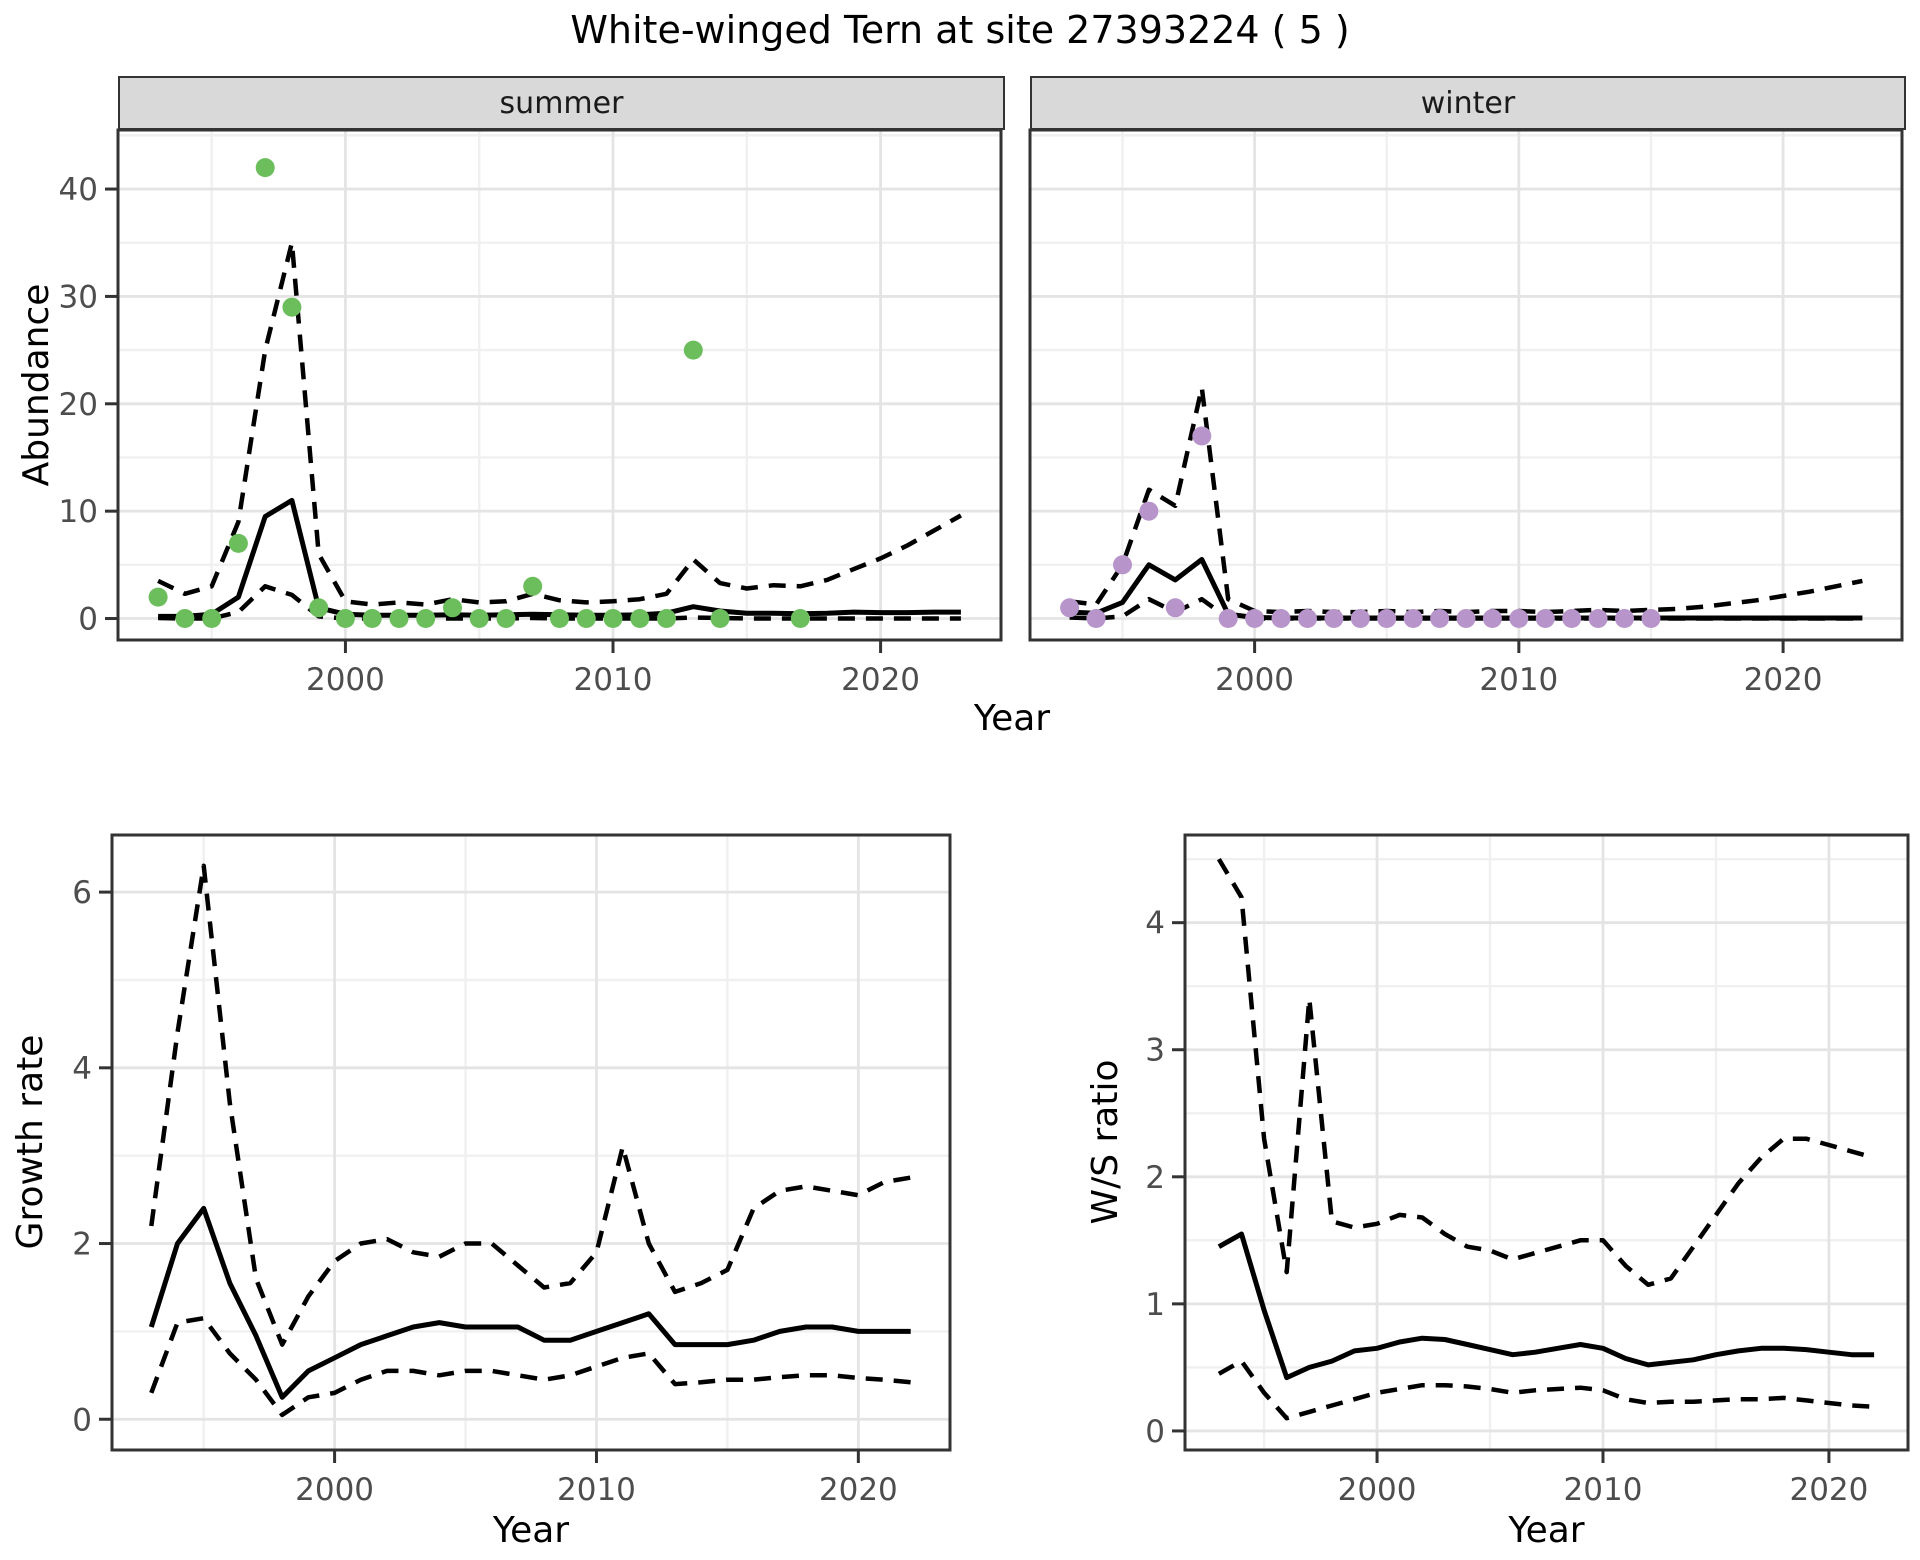 This screenshot has height=1560, width=1920. What do you see at coordinates (78, 512) in the screenshot?
I see `y-tick-label: 10` at bounding box center [78, 512].